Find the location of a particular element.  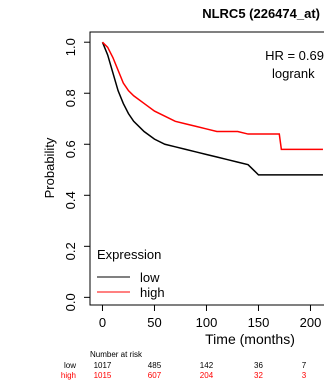

risk-value: 1017 is located at coordinates (103, 365).